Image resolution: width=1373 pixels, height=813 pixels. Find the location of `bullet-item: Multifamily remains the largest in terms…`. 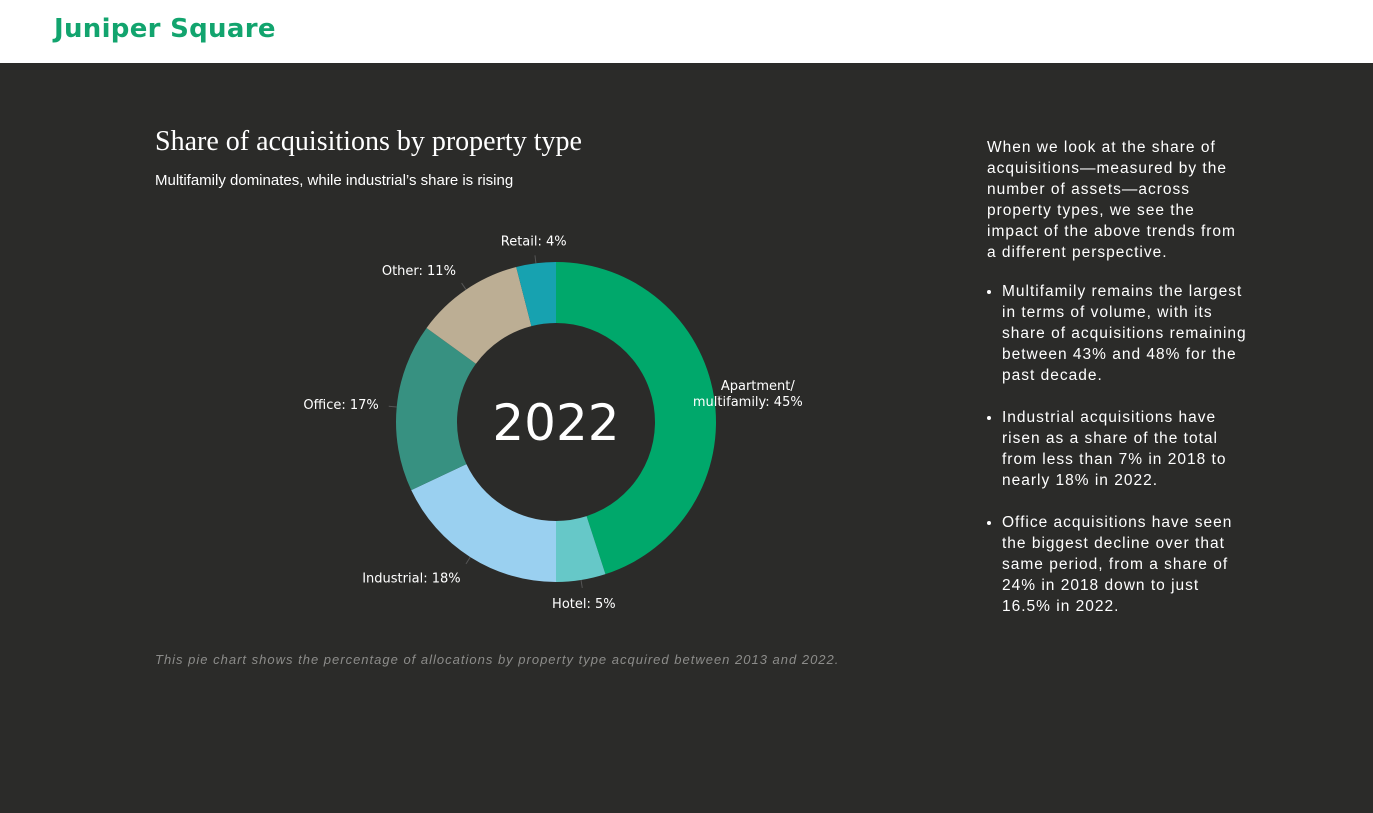

bullet-item: Multifamily remains the largest in terms… is located at coordinates (1124, 333).